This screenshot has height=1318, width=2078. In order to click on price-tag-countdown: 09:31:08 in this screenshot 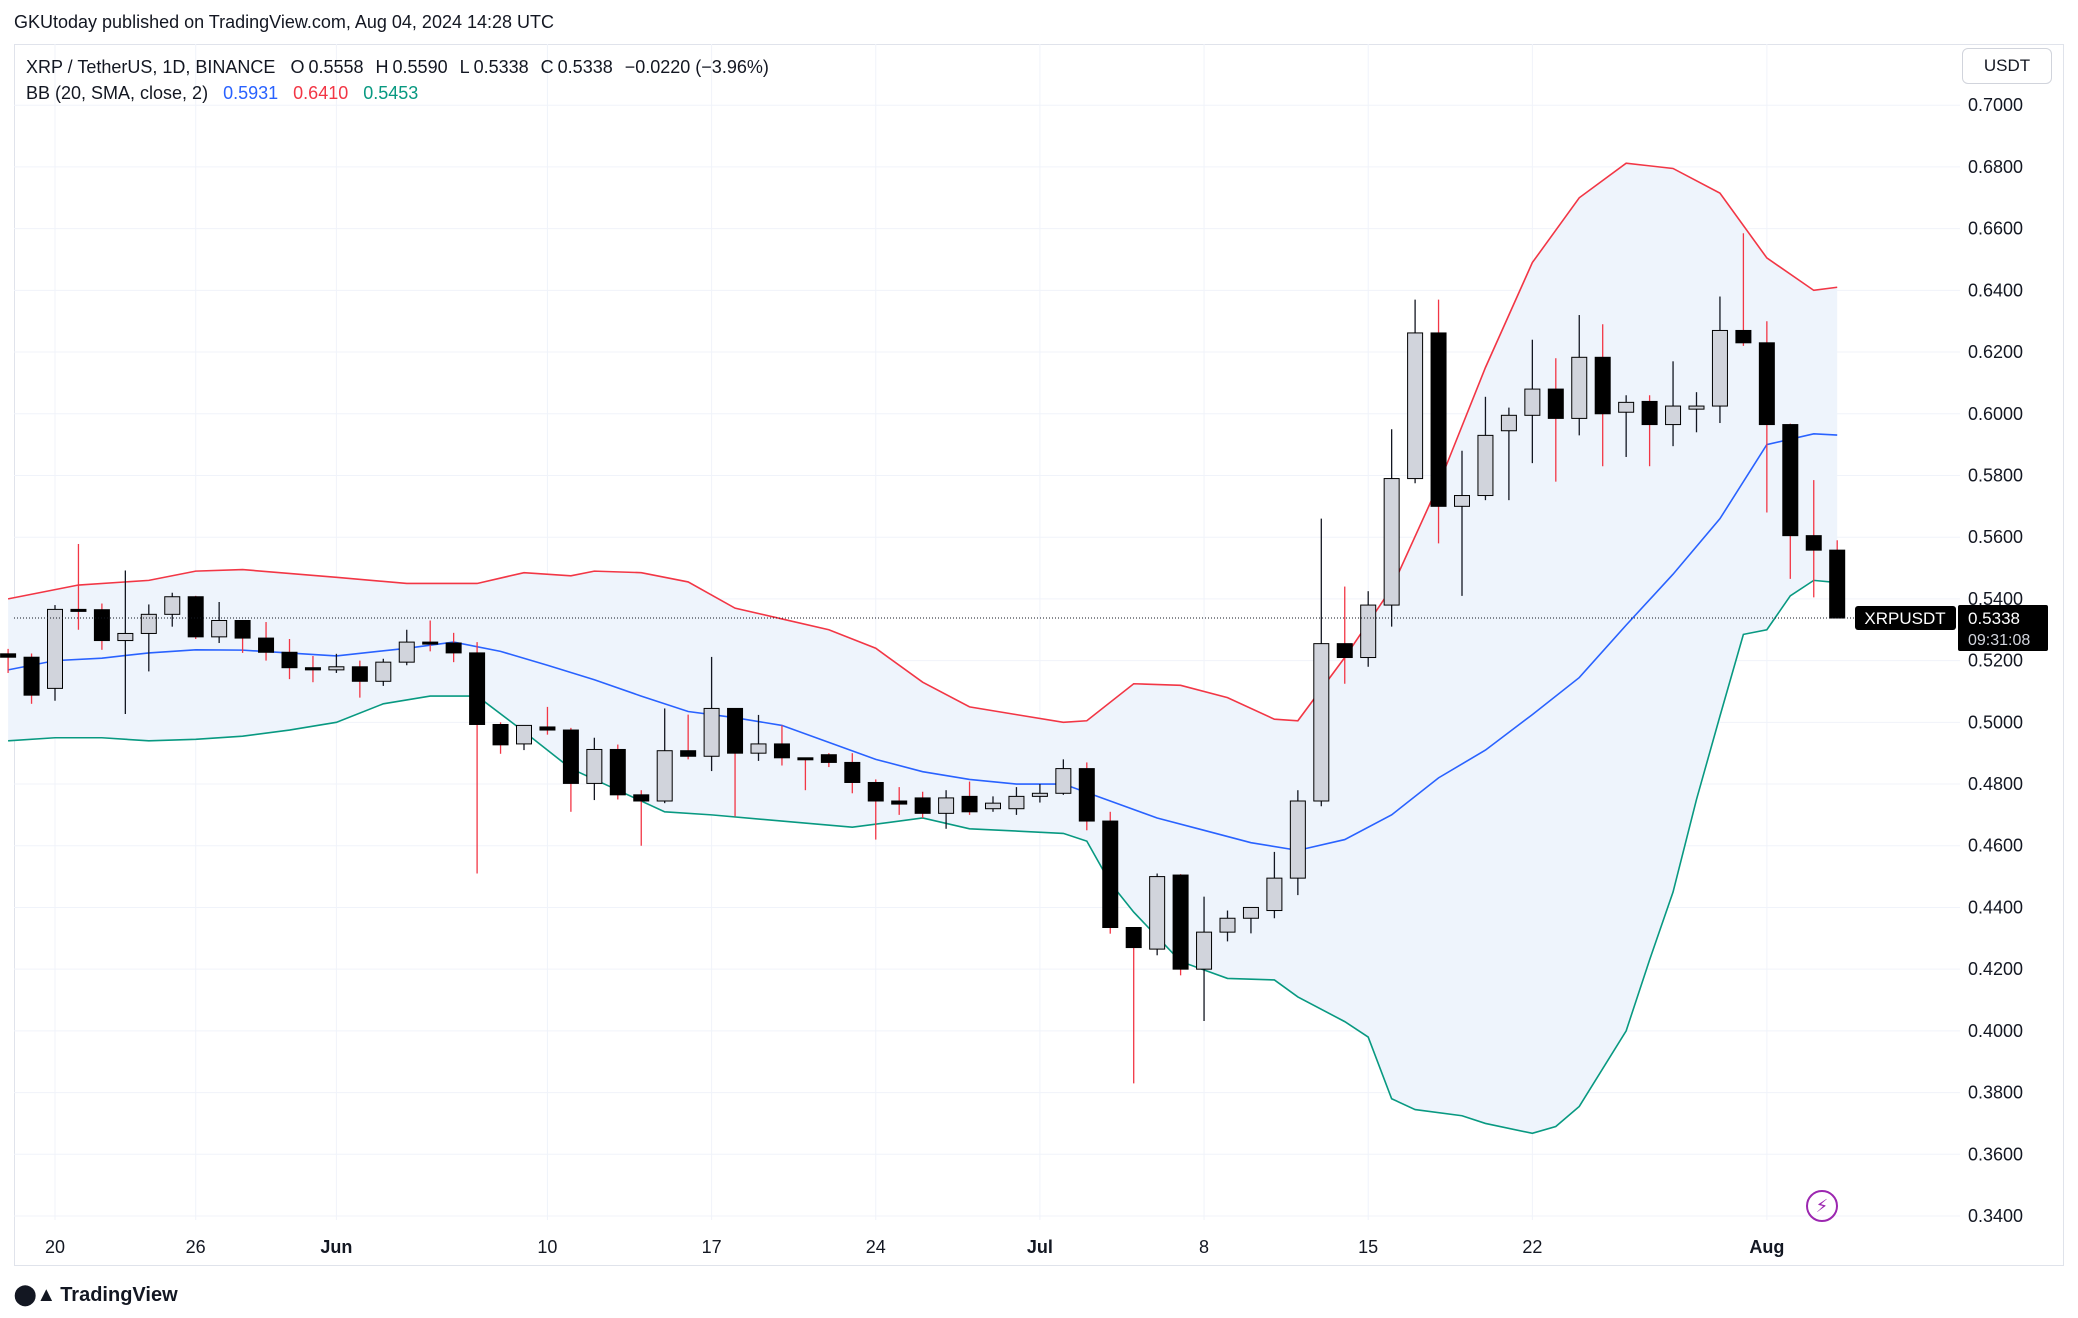, I will do `click(1999, 640)`.